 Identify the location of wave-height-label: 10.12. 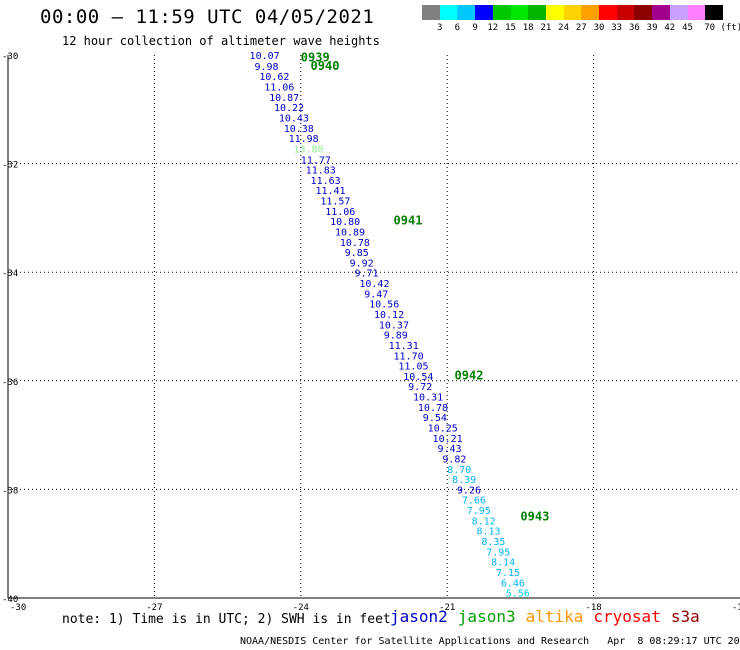
(389, 315).